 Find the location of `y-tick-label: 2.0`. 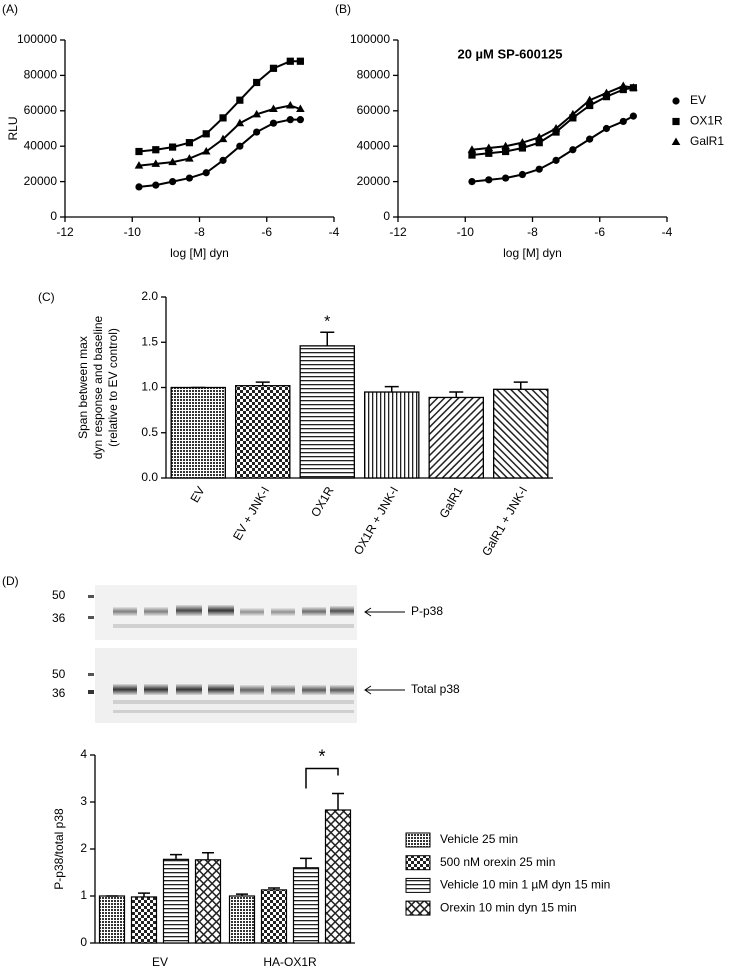

y-tick-label: 2.0 is located at coordinates (149, 296).